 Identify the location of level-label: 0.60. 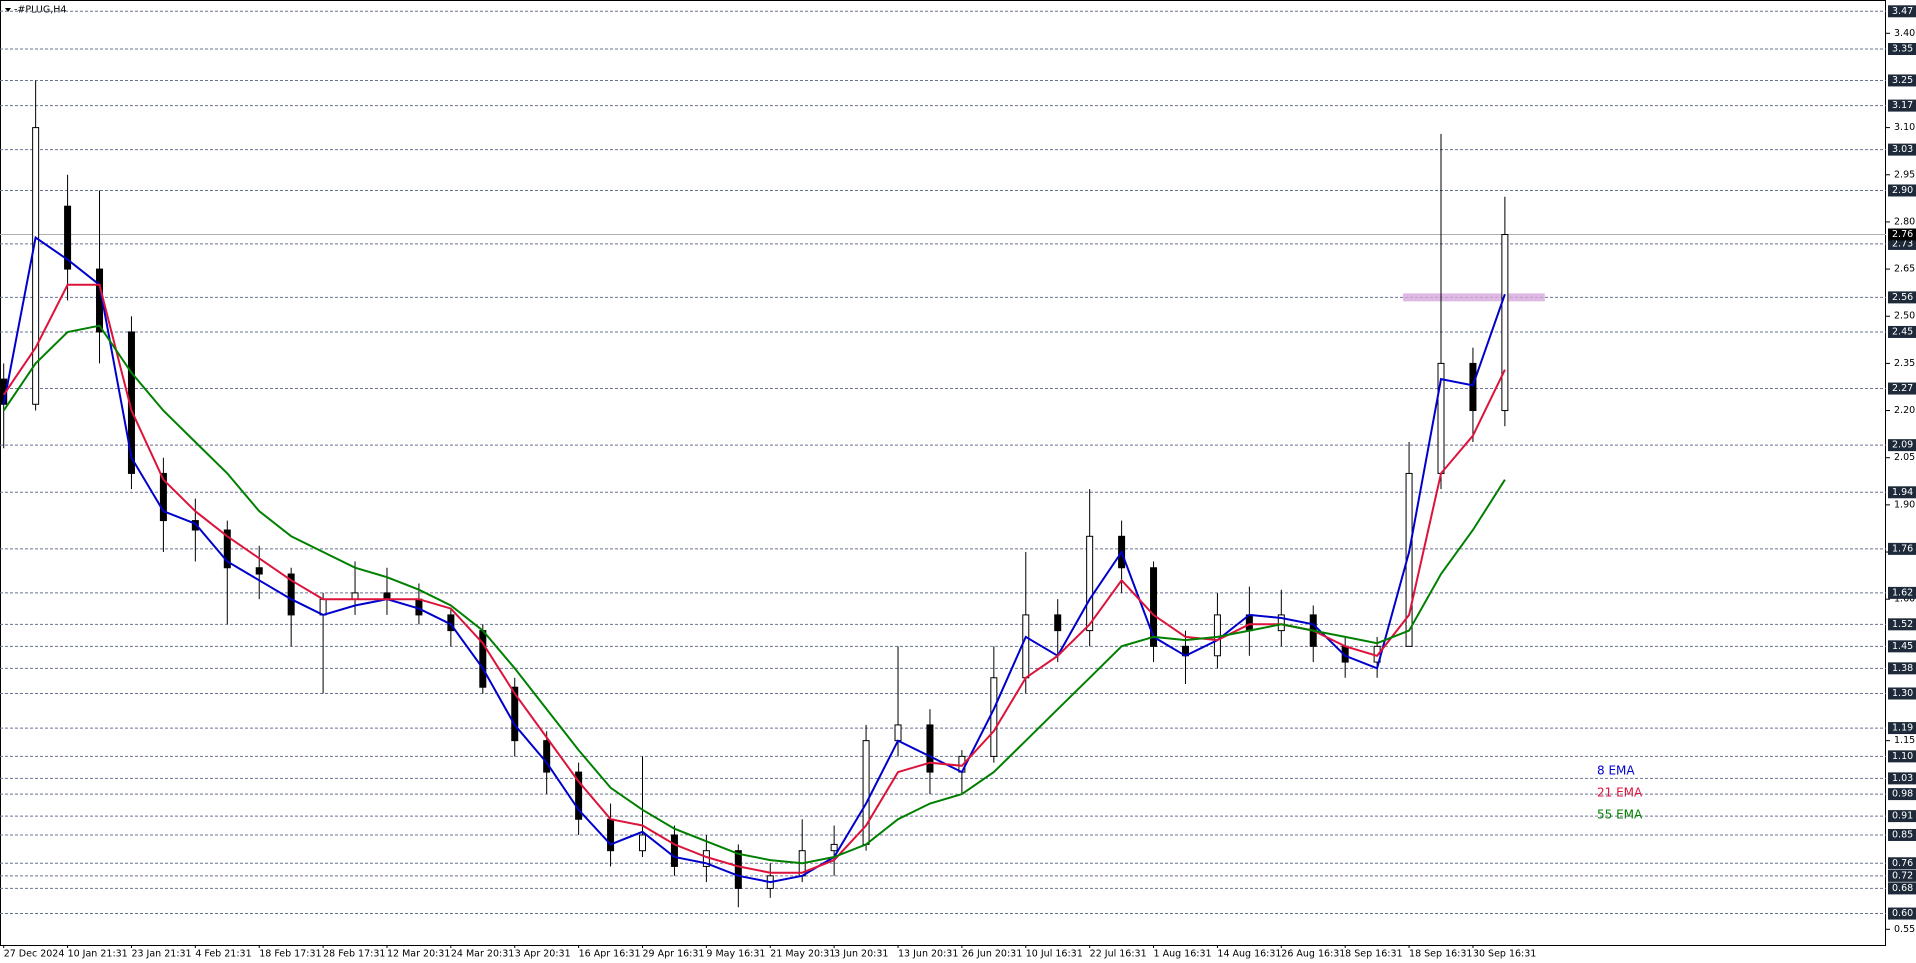
(1902, 913).